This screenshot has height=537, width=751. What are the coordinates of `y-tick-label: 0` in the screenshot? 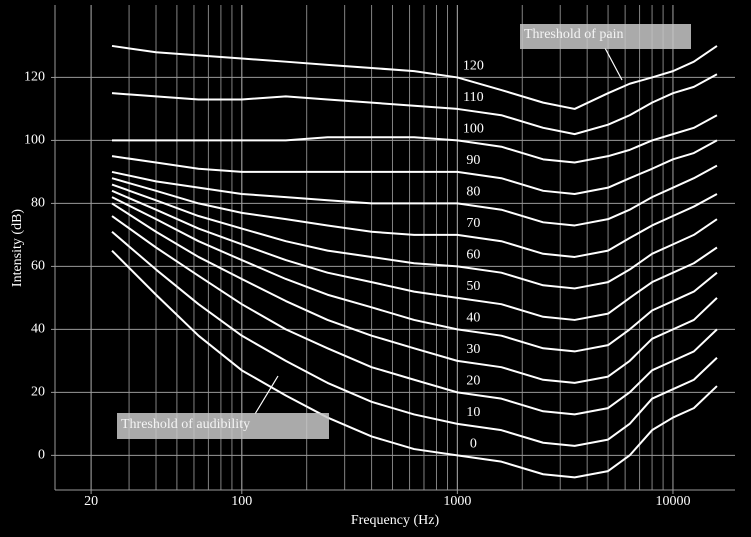 It's located at (41, 455).